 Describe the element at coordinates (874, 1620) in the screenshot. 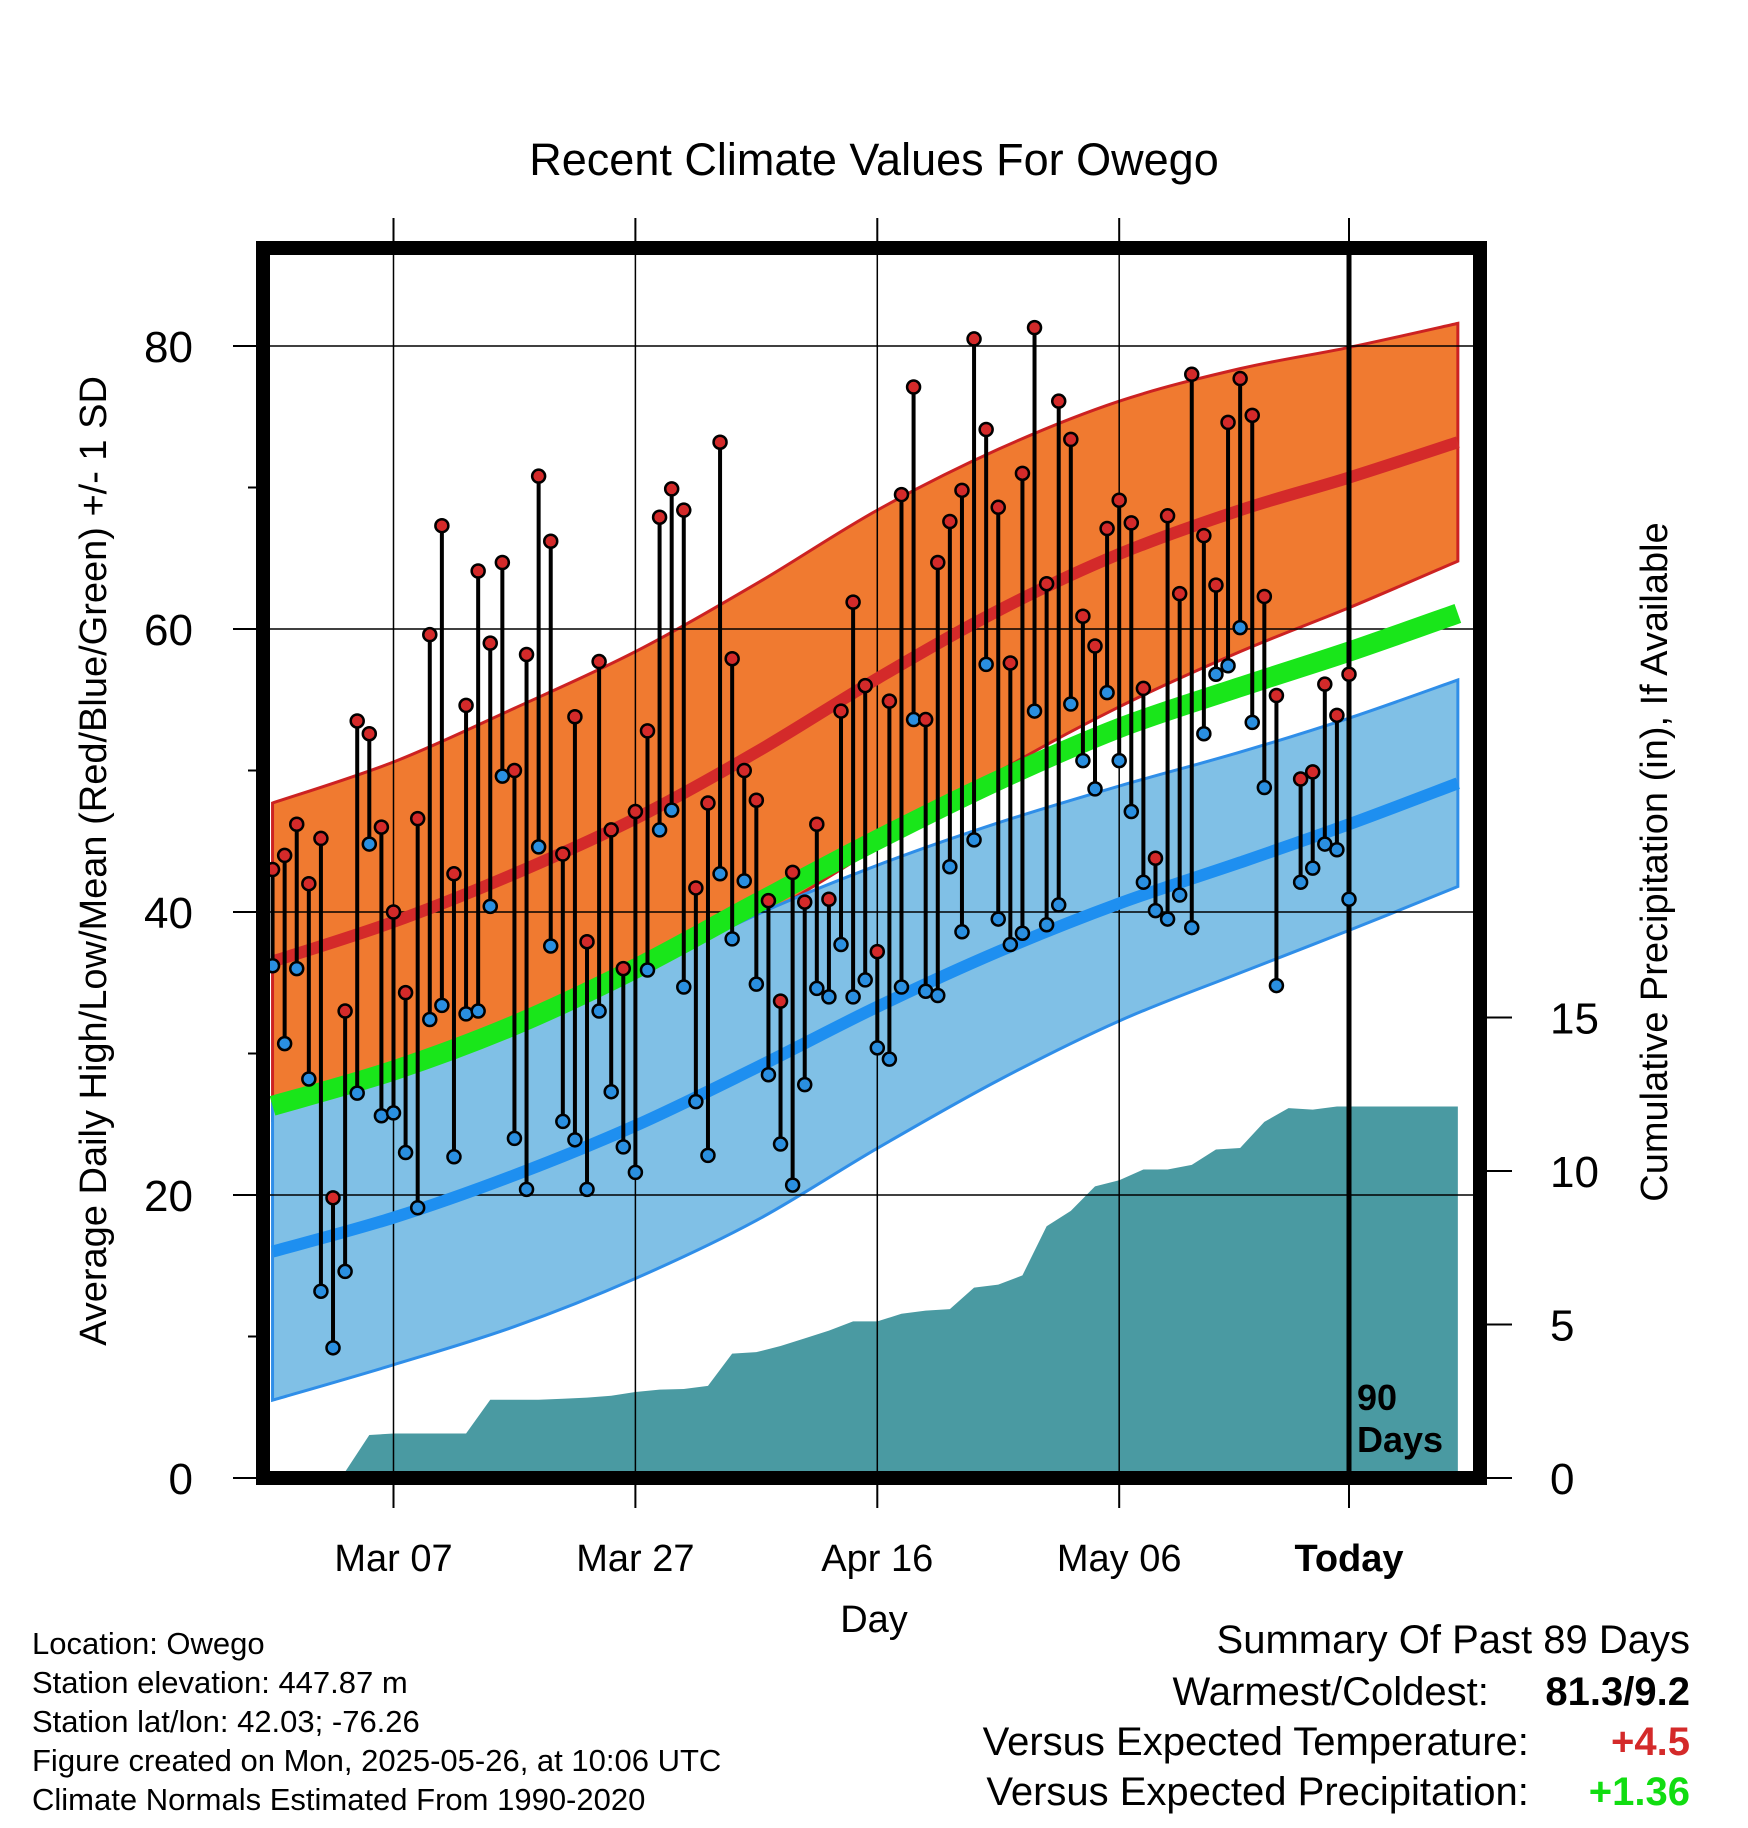

I see `x-axis-label: Day` at that location.